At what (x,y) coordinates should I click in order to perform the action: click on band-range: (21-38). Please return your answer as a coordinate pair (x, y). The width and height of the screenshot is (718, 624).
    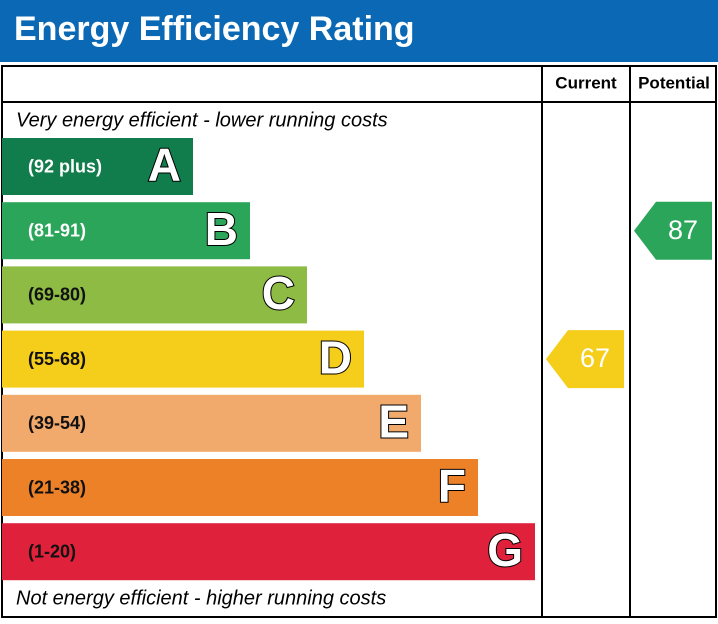
    Looking at the image, I should click on (57, 487).